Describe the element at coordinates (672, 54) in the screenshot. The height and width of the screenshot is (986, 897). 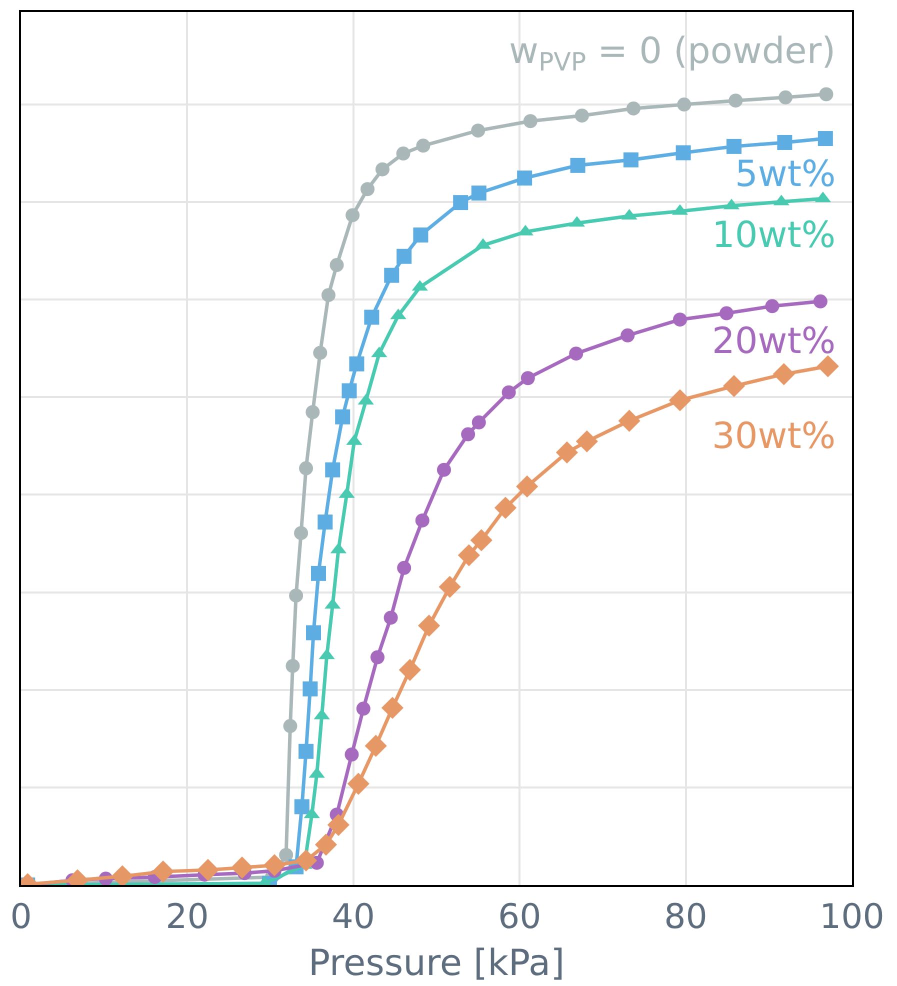
I see `series-label: w$_{PVP}$ = 0 (powder)` at that location.